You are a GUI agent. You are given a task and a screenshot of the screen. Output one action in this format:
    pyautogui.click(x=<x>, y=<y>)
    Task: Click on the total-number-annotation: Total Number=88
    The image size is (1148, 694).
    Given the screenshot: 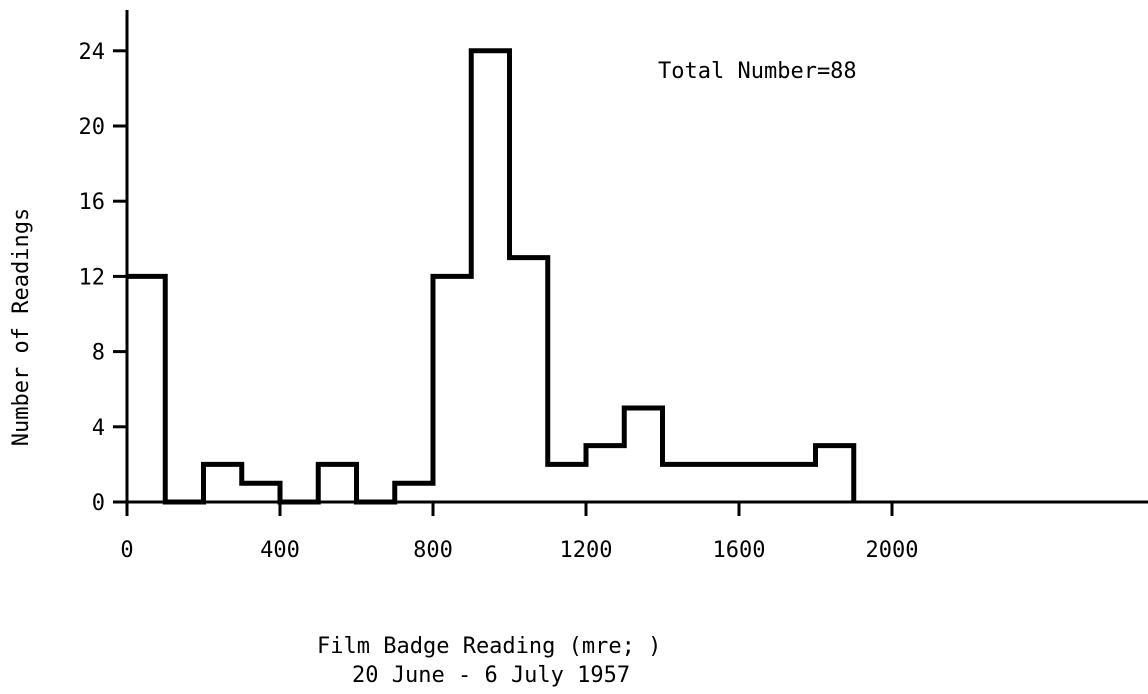 What is the action you would take?
    pyautogui.click(x=757, y=71)
    